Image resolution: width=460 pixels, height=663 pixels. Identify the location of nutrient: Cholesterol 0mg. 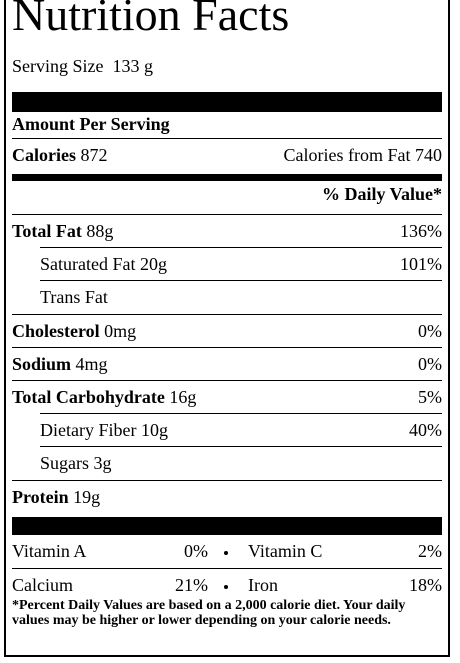
(74, 331).